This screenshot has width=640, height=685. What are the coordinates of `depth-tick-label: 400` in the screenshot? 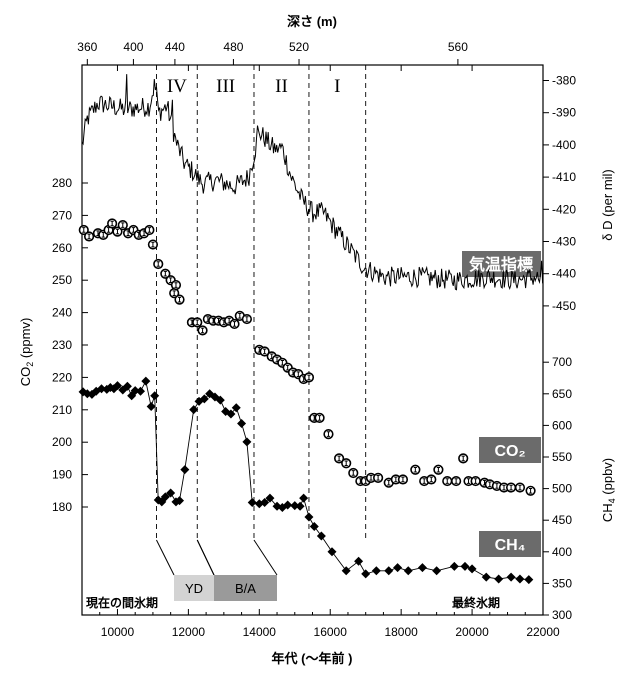 It's located at (133, 47).